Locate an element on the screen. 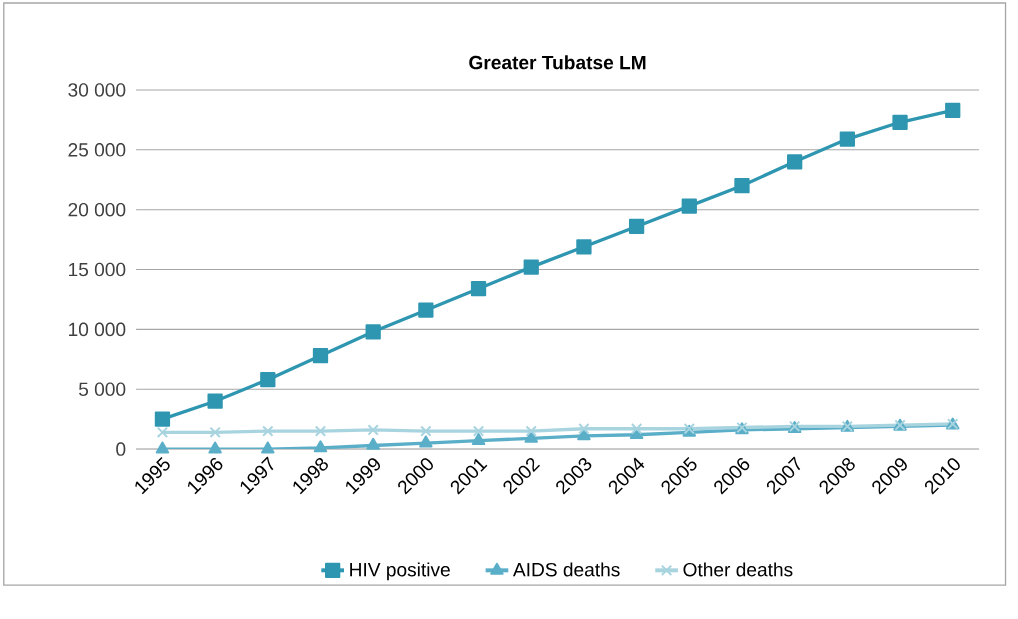 This screenshot has width=1018, height=619. legend-label: Other deaths is located at coordinates (738, 569).